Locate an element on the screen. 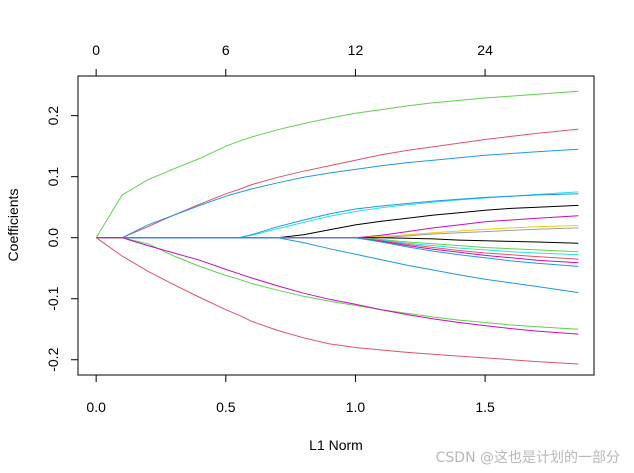 The width and height of the screenshot is (634, 473). top-tick-label: 24 is located at coordinates (485, 50).